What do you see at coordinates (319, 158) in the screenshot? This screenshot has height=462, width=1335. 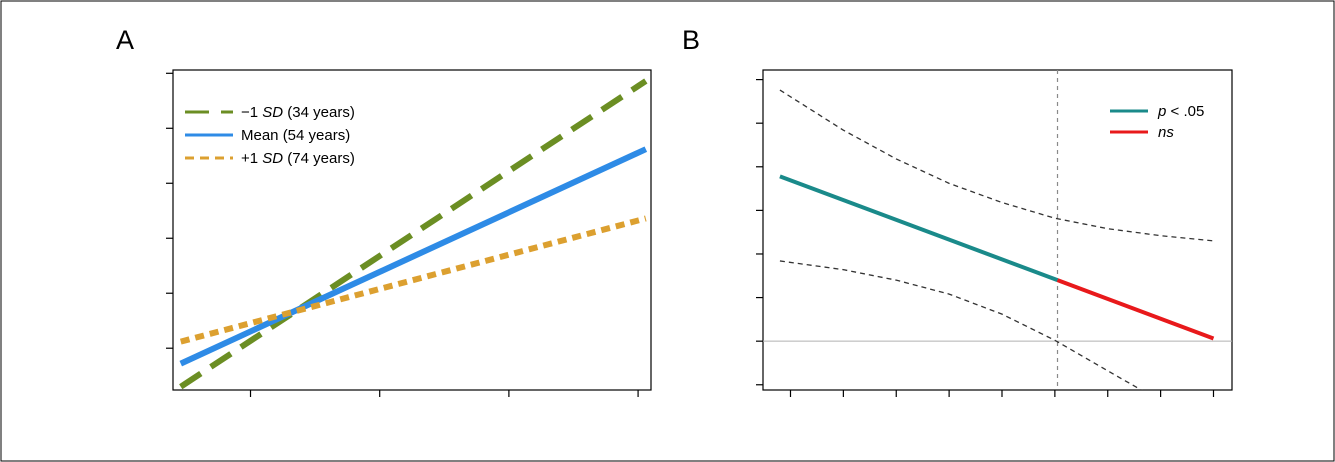 I see `panel-a-legend-label-2-part-2: (74 years)` at bounding box center [319, 158].